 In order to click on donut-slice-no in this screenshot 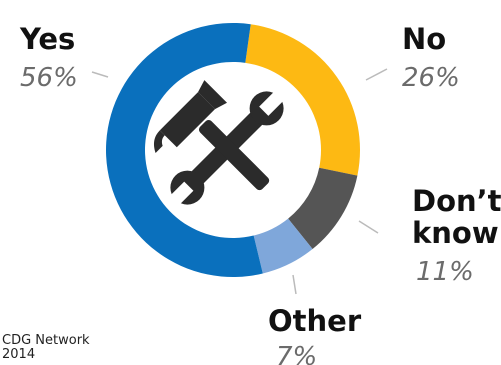, I will do `click(302, 100)`.